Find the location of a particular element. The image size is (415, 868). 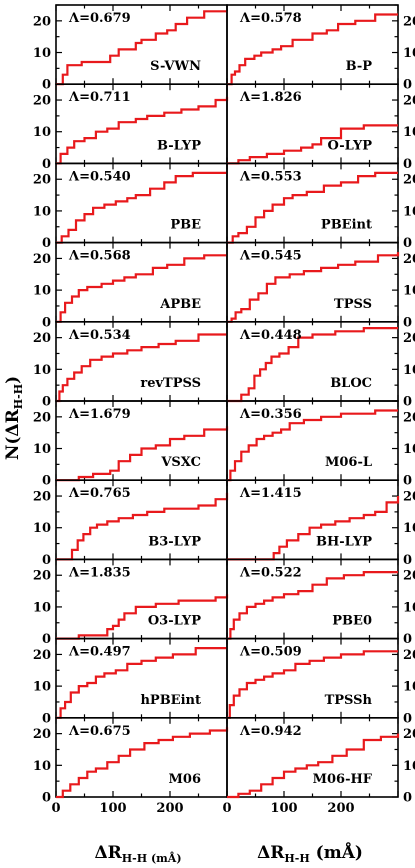

functional-name: O-LYP is located at coordinates (349, 145).